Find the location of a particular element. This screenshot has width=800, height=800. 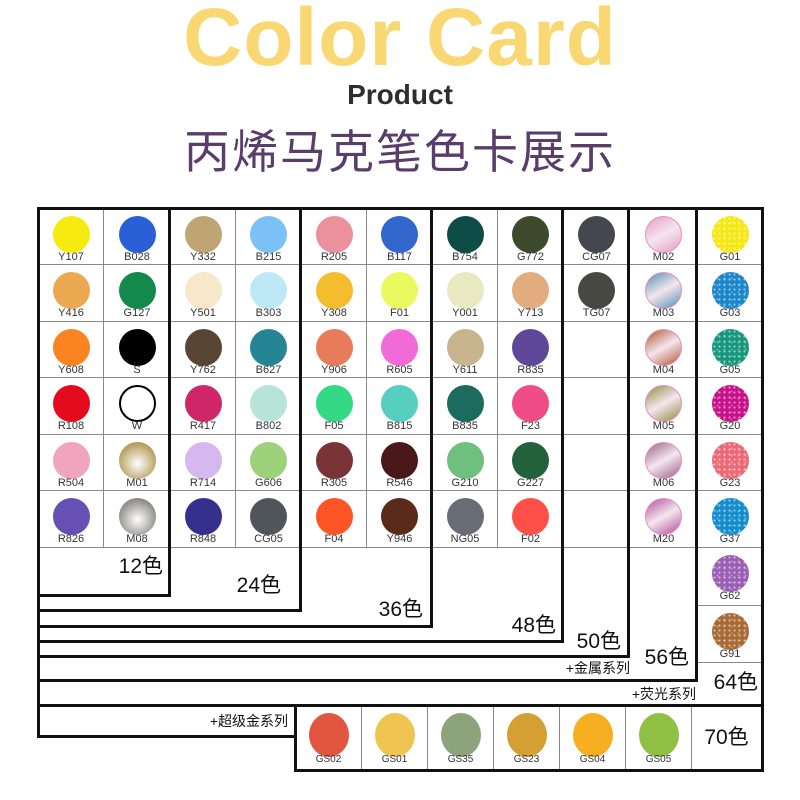

color-cell: R205 is located at coordinates (334, 236).